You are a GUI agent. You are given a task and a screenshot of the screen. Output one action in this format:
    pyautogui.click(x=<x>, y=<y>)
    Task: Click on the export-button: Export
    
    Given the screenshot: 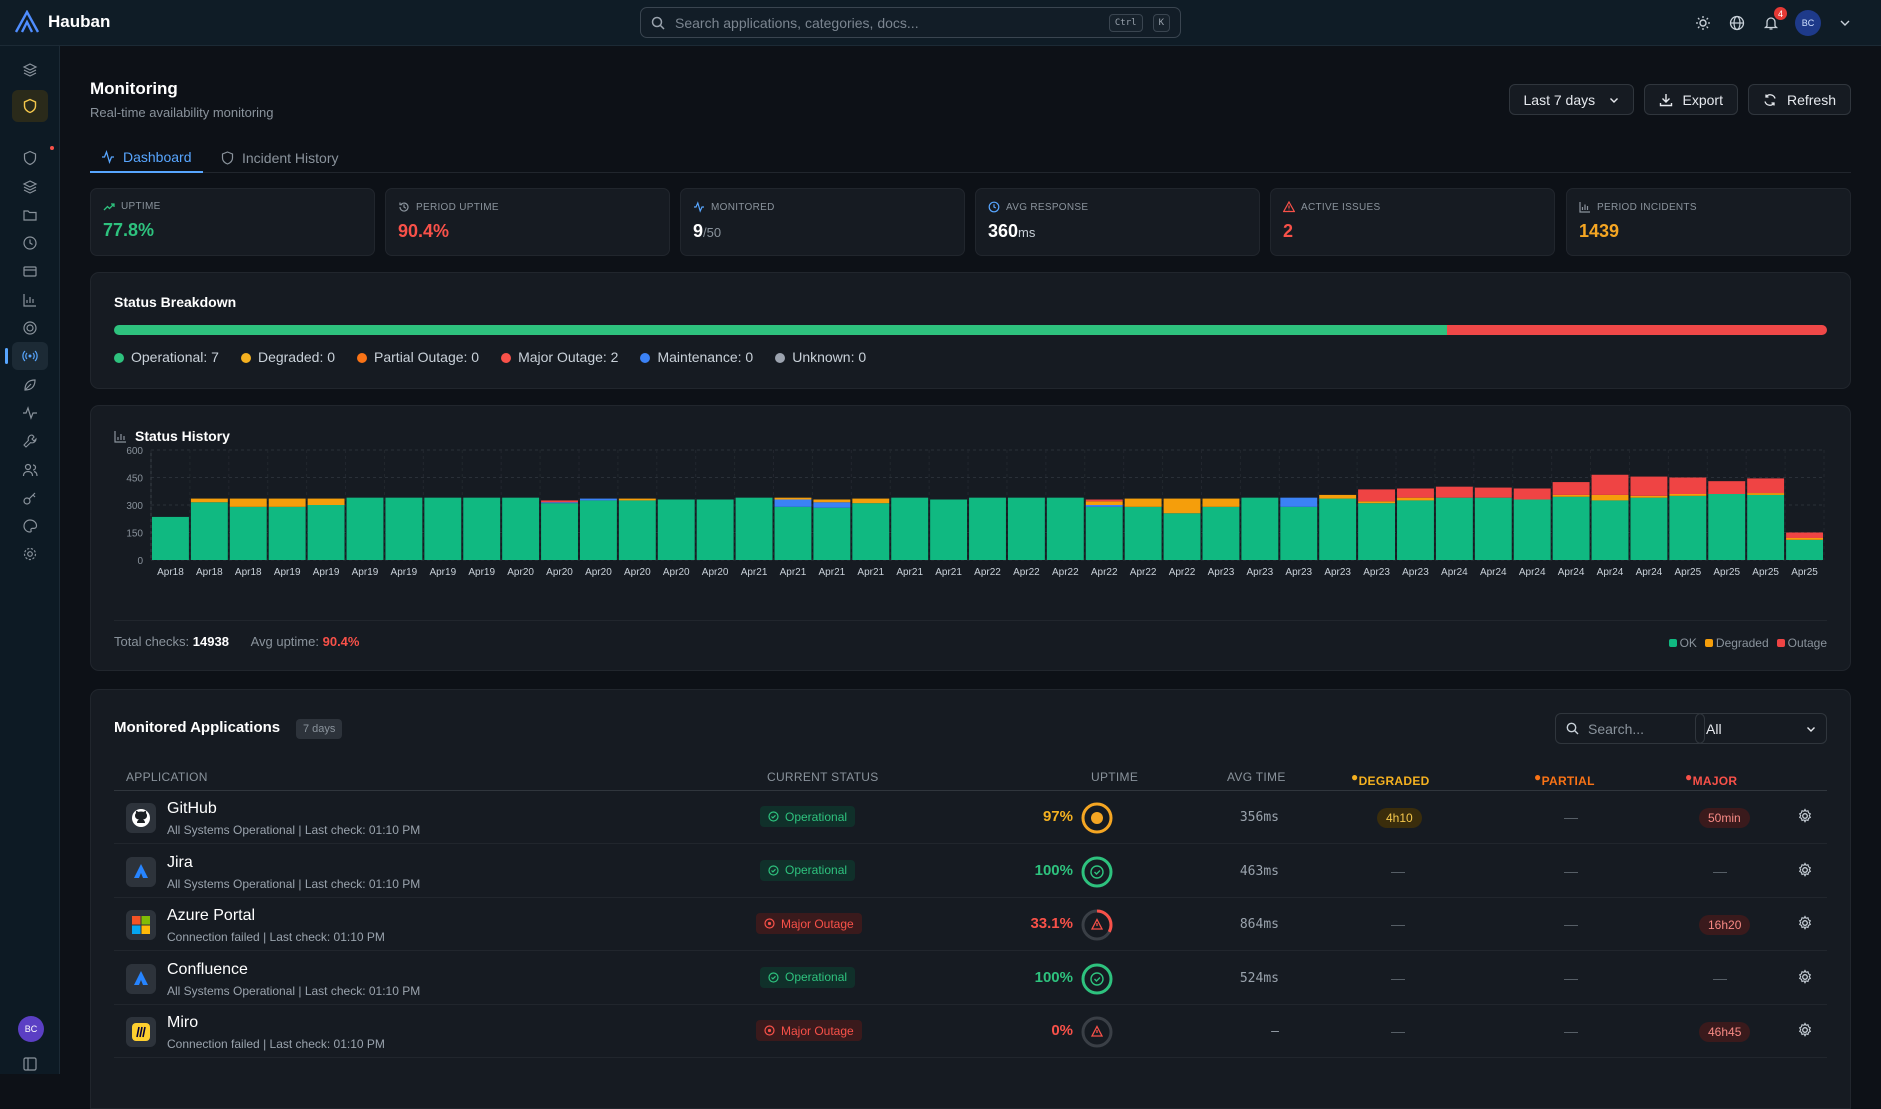 What is the action you would take?
    pyautogui.click(x=1690, y=99)
    